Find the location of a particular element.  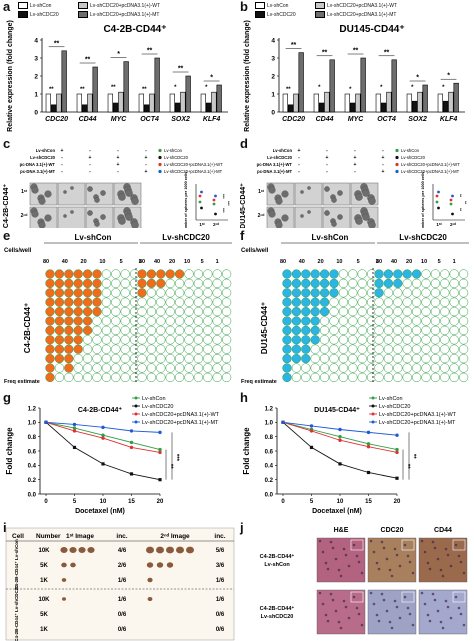

y-tick-label: 1 is located at coordinates (36, 95).